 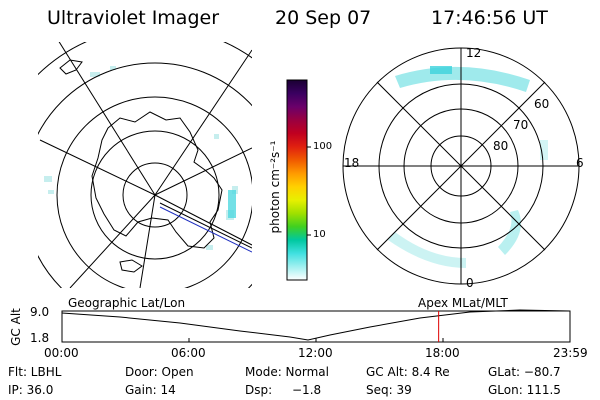 What do you see at coordinates (287, 372) in the screenshot?
I see `mode-label: Mode: Normal` at bounding box center [287, 372].